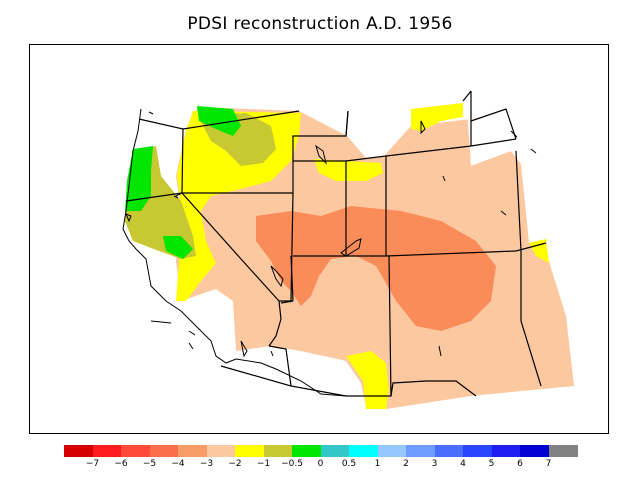 The height and width of the screenshot is (480, 640). I want to click on pdsi-region-mild-north, so click(238, 206).